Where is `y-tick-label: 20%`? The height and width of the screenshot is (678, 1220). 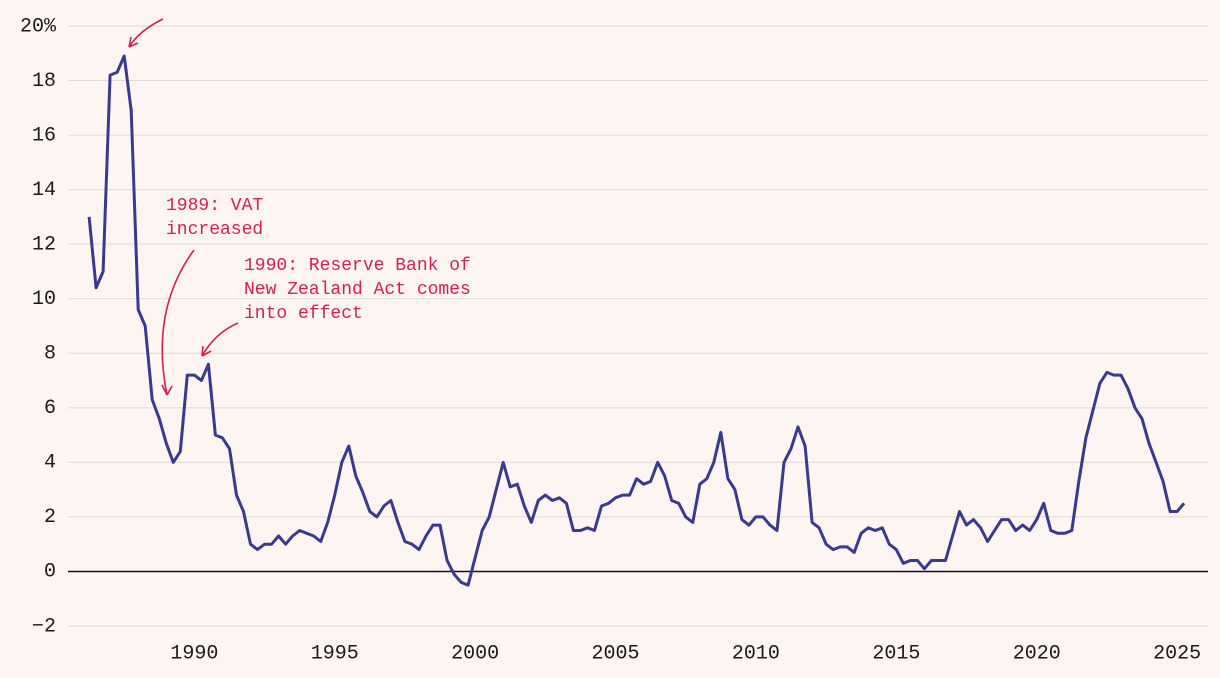
y-tick-label: 20% is located at coordinates (38, 26).